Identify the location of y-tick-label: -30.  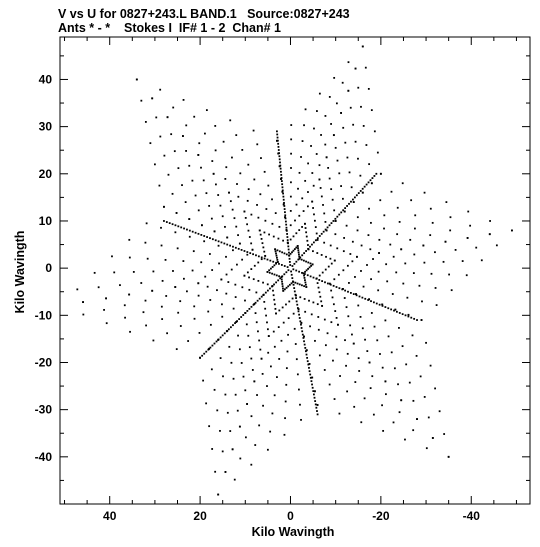
(44, 410).